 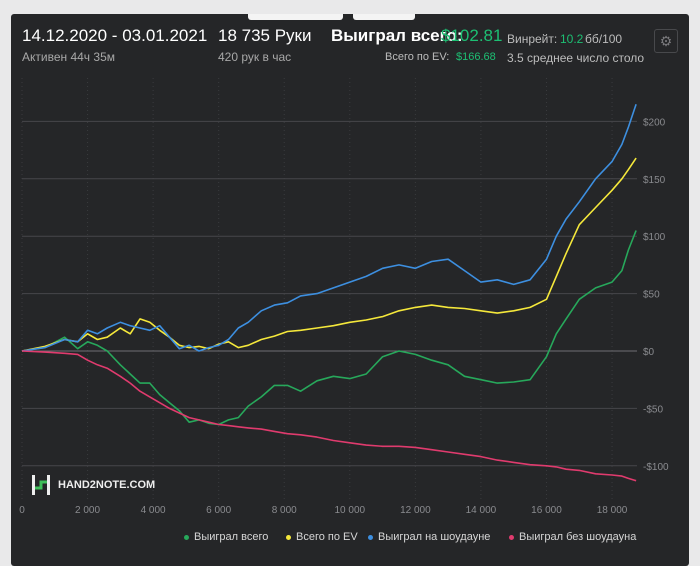 What do you see at coordinates (651, 295) in the screenshot?
I see `y-tick-label: $50` at bounding box center [651, 295].